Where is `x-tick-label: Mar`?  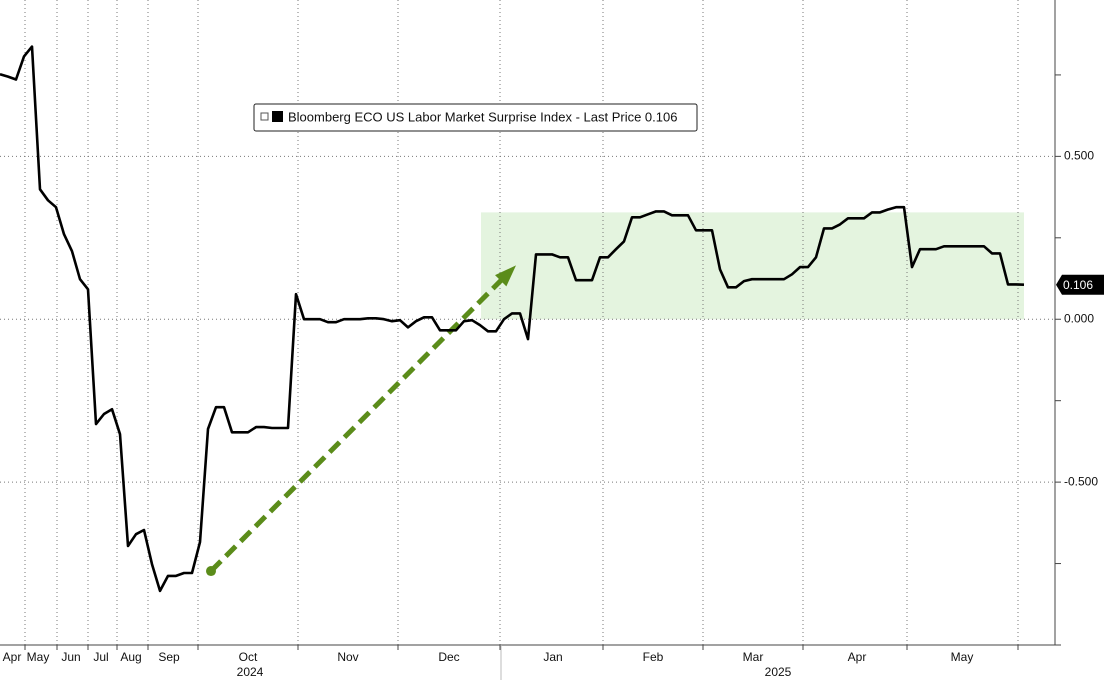
x-tick-label: Mar is located at coordinates (753, 657).